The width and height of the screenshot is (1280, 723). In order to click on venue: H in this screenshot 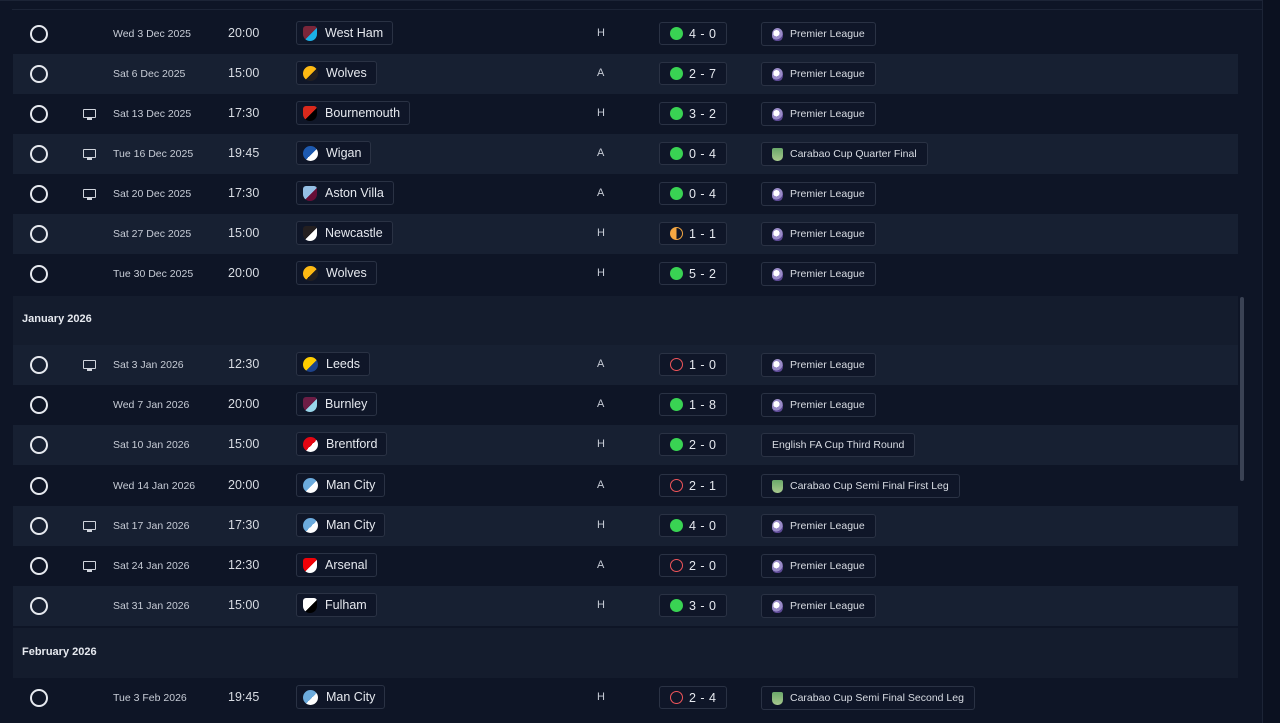, I will do `click(601, 444)`.